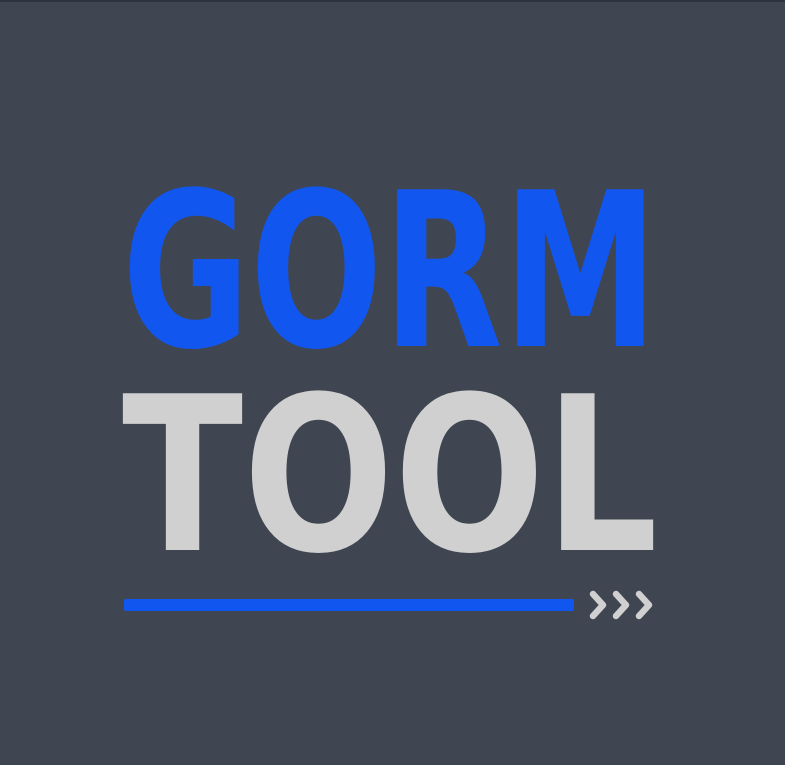  What do you see at coordinates (349, 605) in the screenshot?
I see `underline-bar` at bounding box center [349, 605].